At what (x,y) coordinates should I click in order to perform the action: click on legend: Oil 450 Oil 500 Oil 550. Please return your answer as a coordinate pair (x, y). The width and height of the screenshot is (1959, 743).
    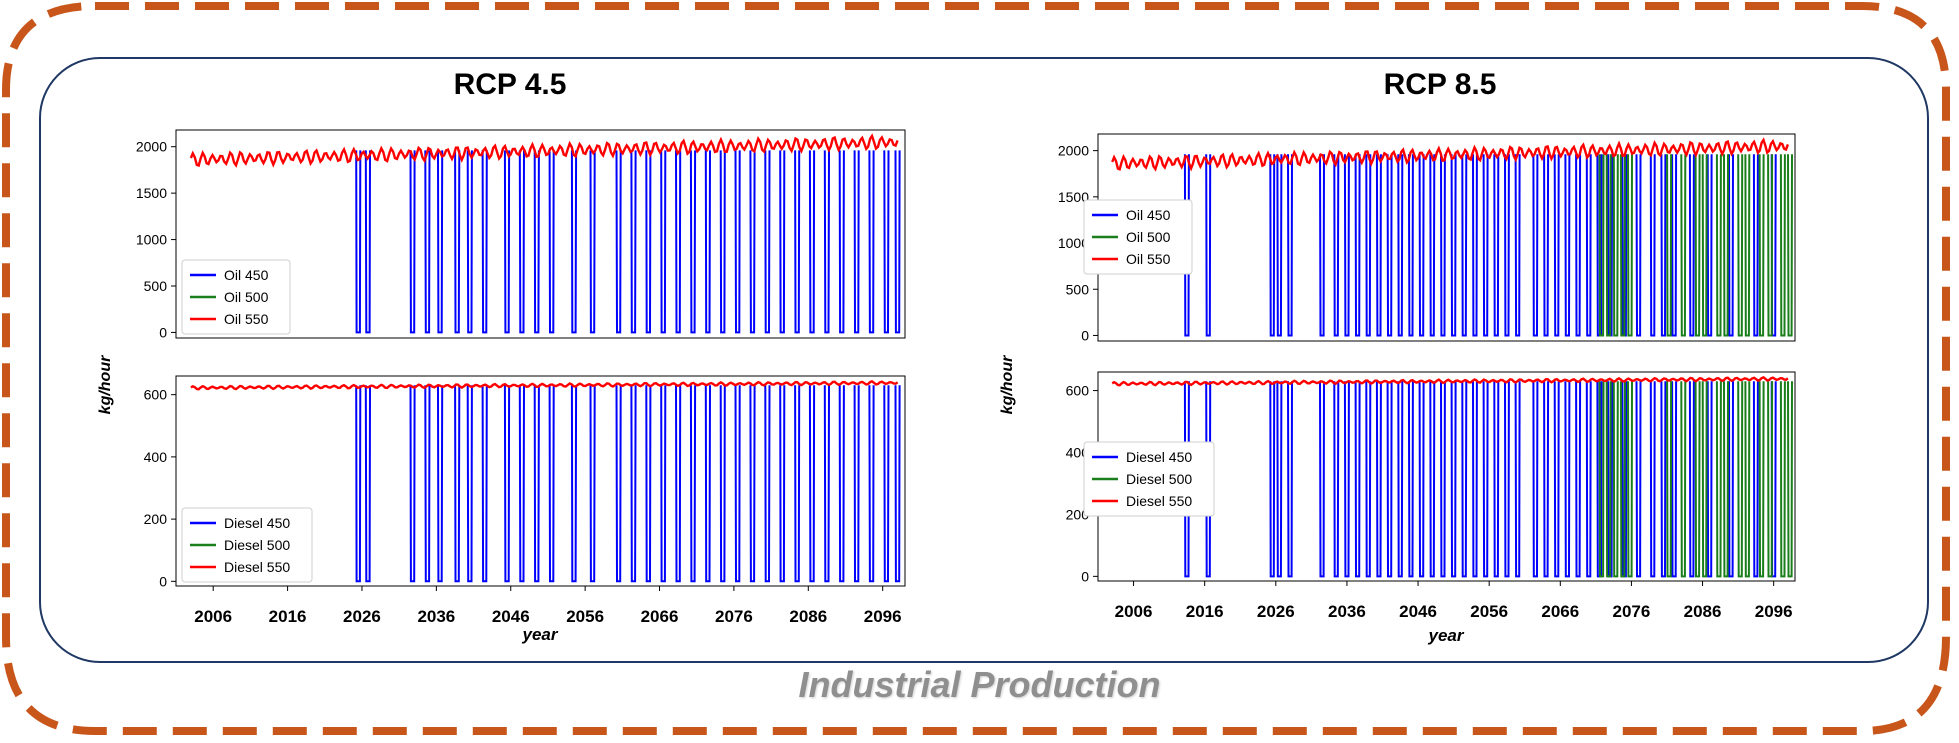
    Looking at the image, I should click on (236, 297).